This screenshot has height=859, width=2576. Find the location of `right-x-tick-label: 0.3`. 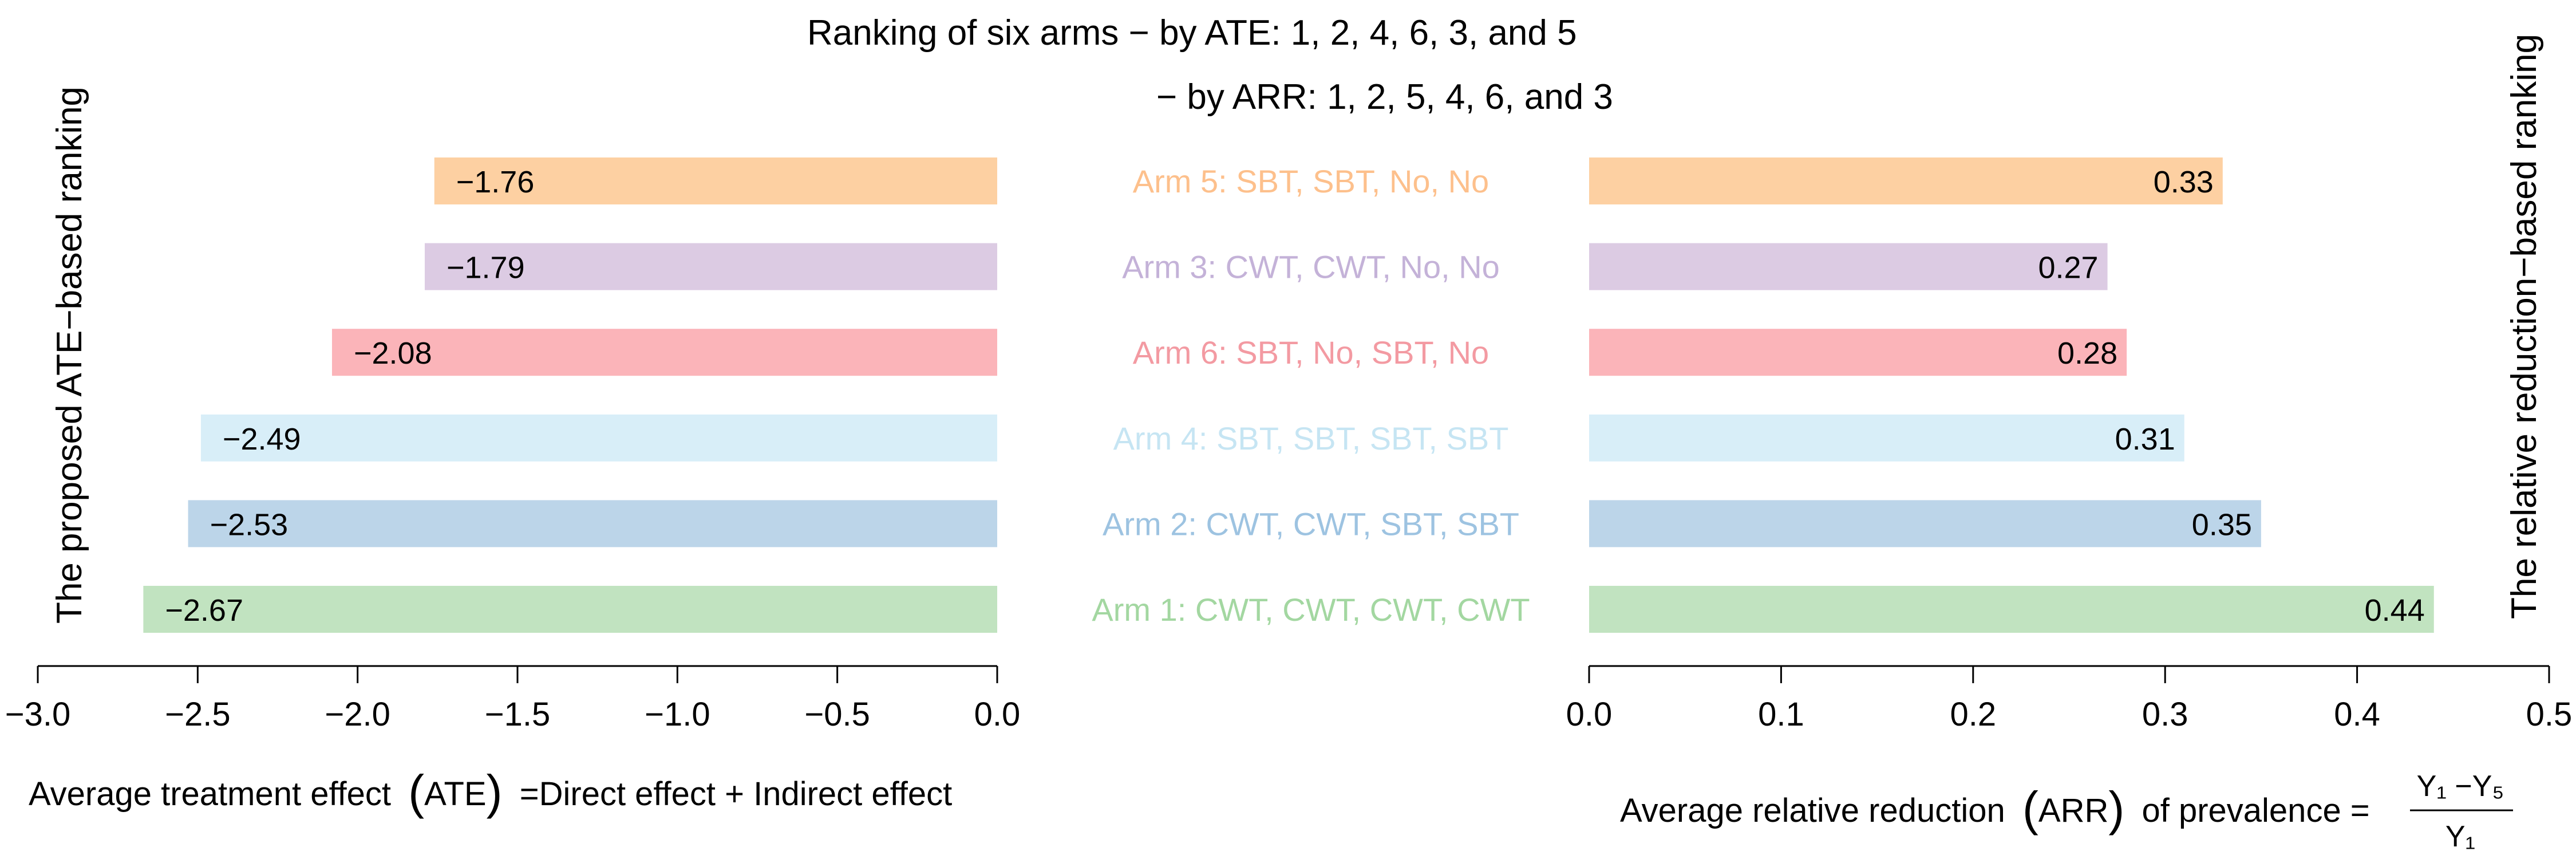

right-x-tick-label: 0.3 is located at coordinates (2165, 715).